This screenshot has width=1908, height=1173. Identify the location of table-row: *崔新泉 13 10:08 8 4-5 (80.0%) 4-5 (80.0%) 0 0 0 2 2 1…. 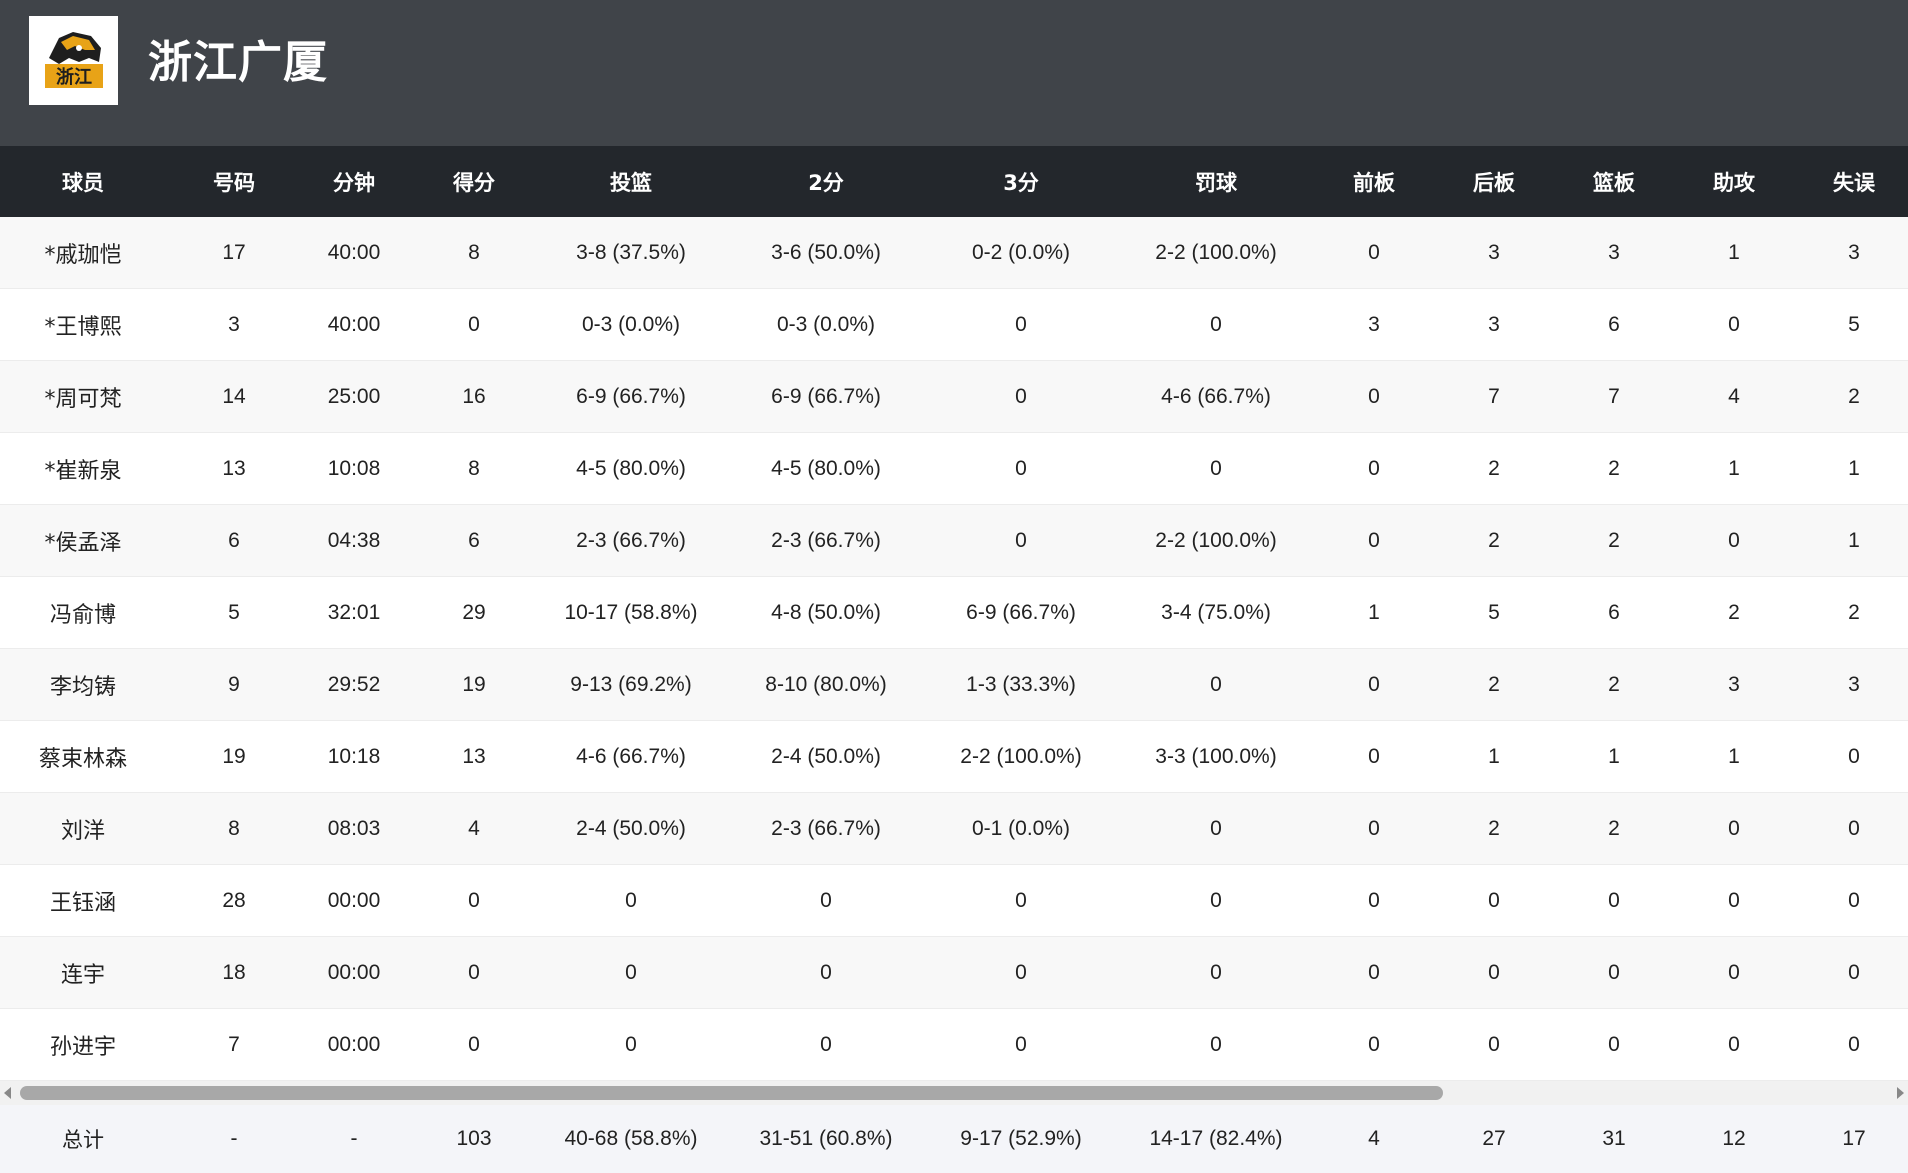
(954, 469).